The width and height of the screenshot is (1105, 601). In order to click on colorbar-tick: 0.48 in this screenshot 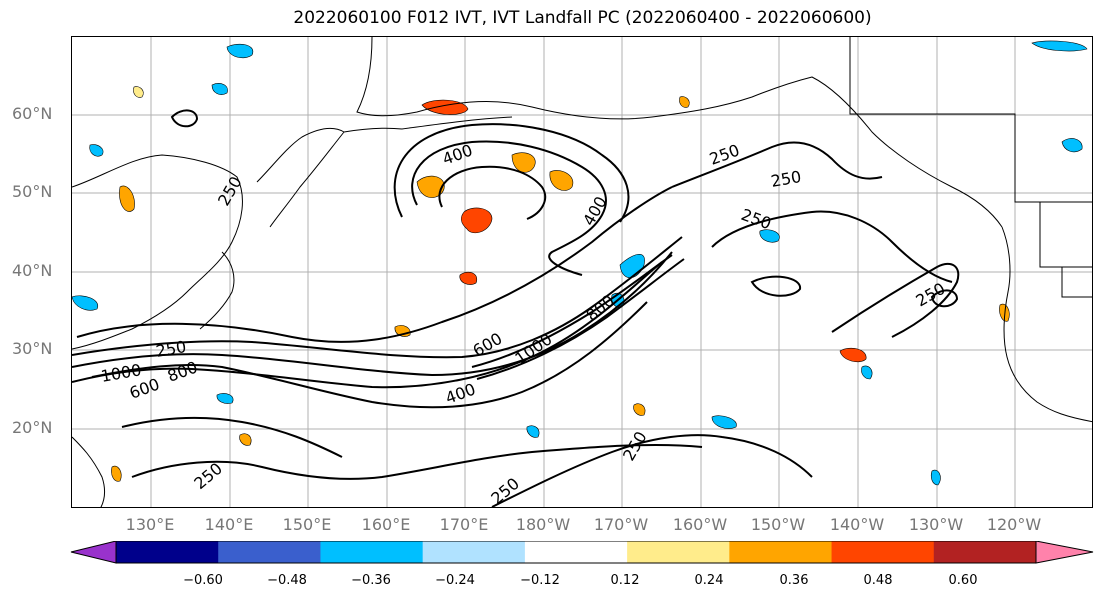, I will do `click(878, 580)`.